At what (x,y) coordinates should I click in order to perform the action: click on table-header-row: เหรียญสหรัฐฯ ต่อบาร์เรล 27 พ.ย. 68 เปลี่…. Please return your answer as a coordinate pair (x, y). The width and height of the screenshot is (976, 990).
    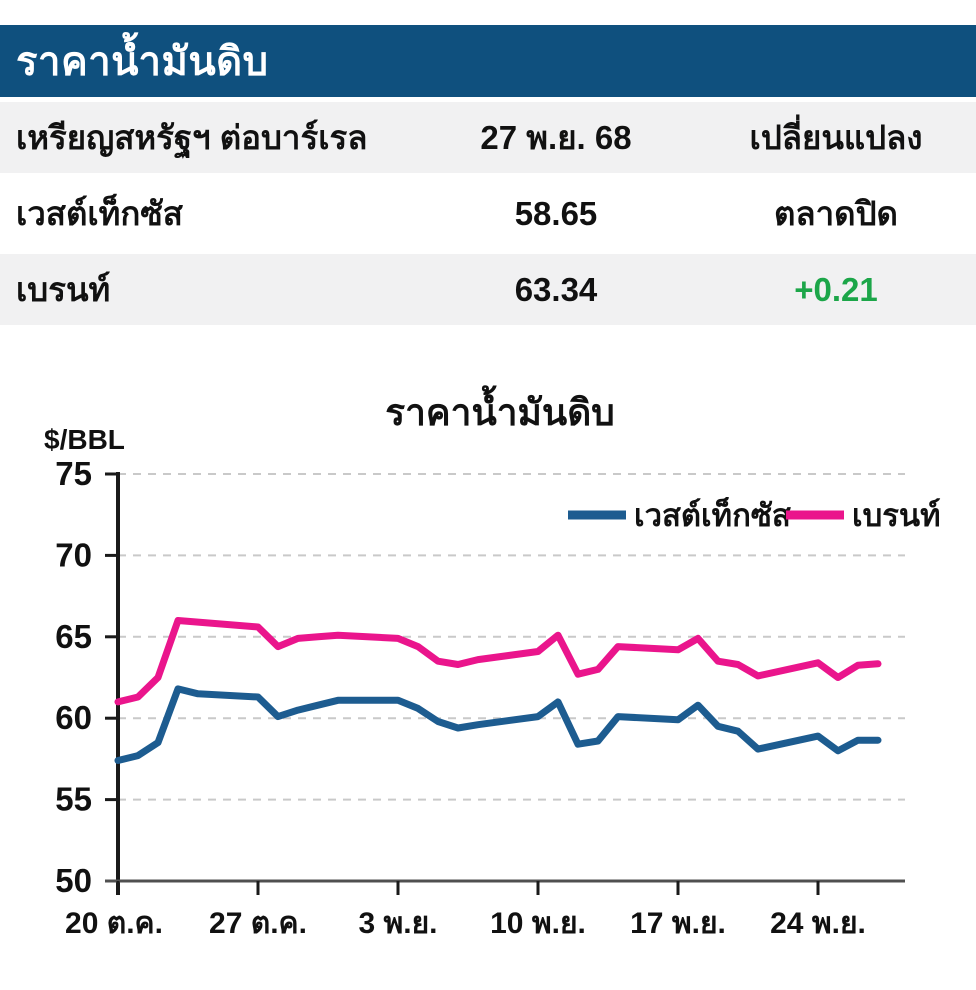
    Looking at the image, I should click on (488, 137).